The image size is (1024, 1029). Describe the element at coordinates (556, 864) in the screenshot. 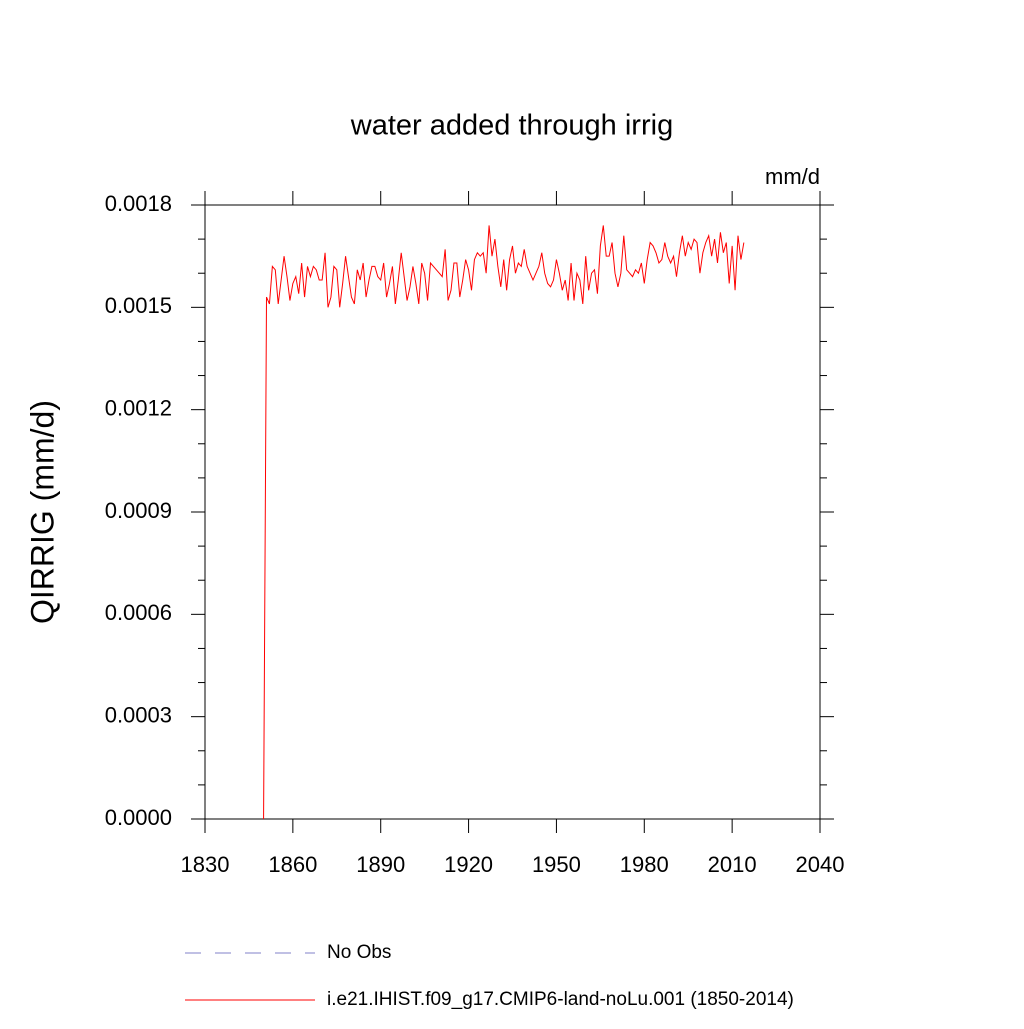

I see `x-tick-label: 1950` at that location.